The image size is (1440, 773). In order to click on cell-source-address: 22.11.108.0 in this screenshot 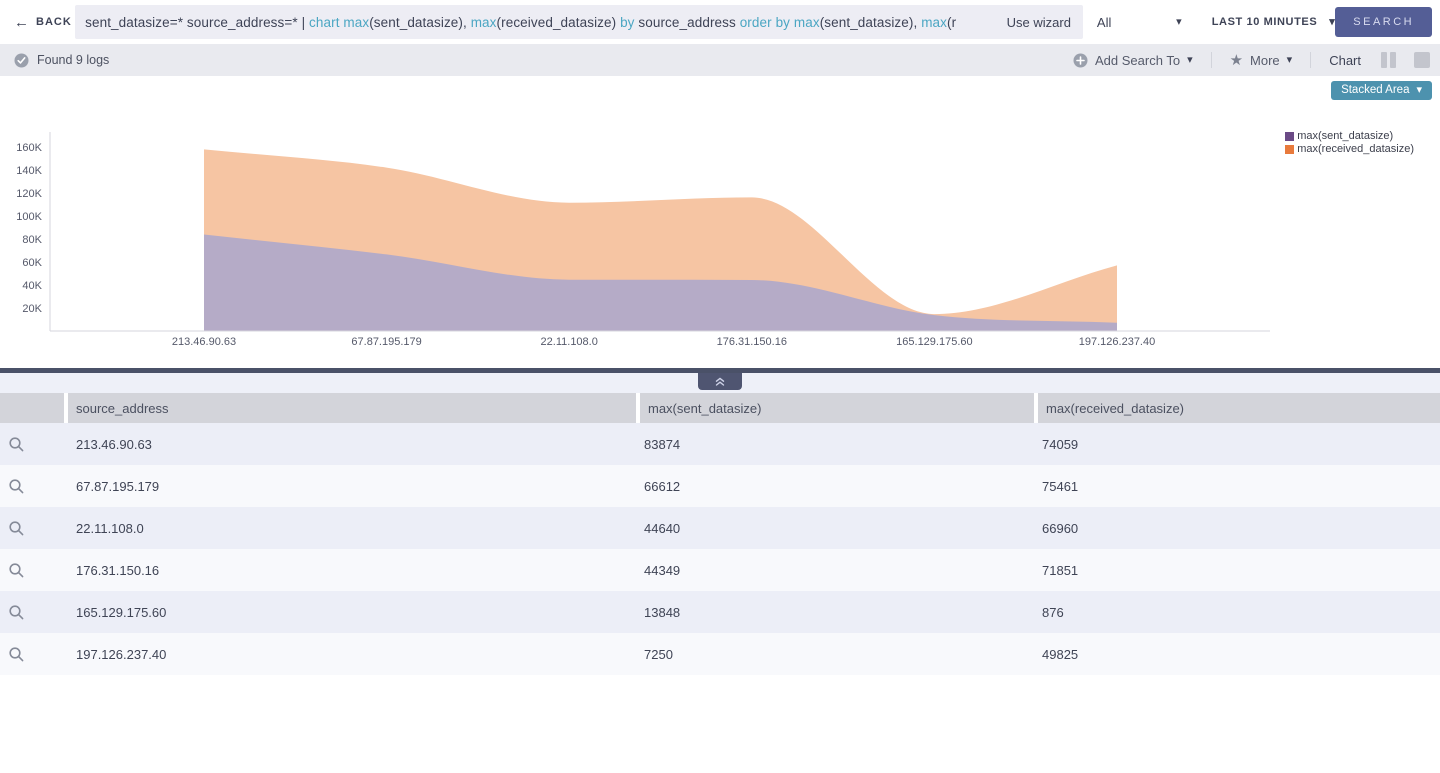, I will do `click(110, 528)`.